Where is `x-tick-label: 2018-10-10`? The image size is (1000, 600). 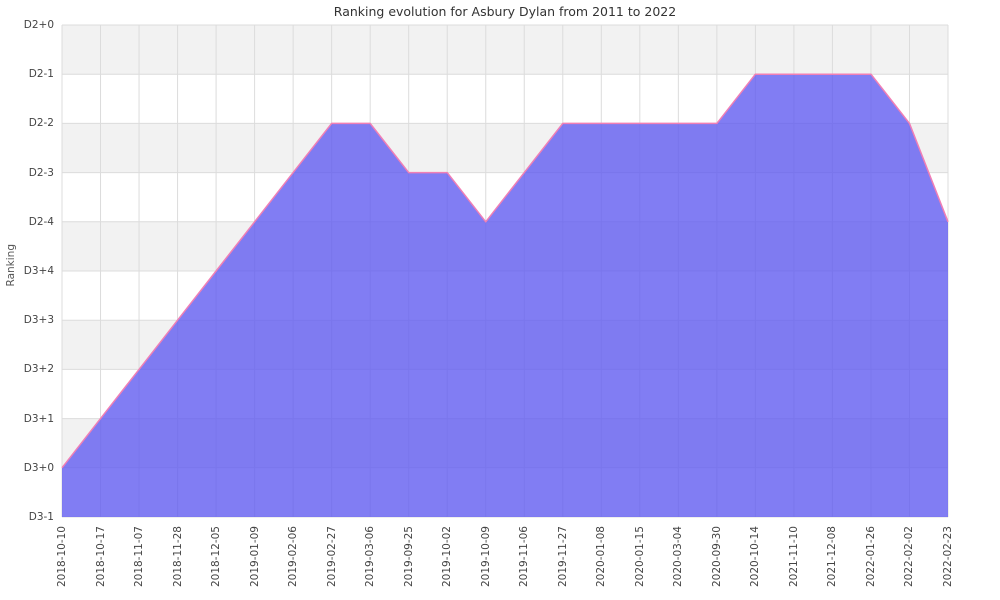
x-tick-label: 2018-10-10 is located at coordinates (62, 557).